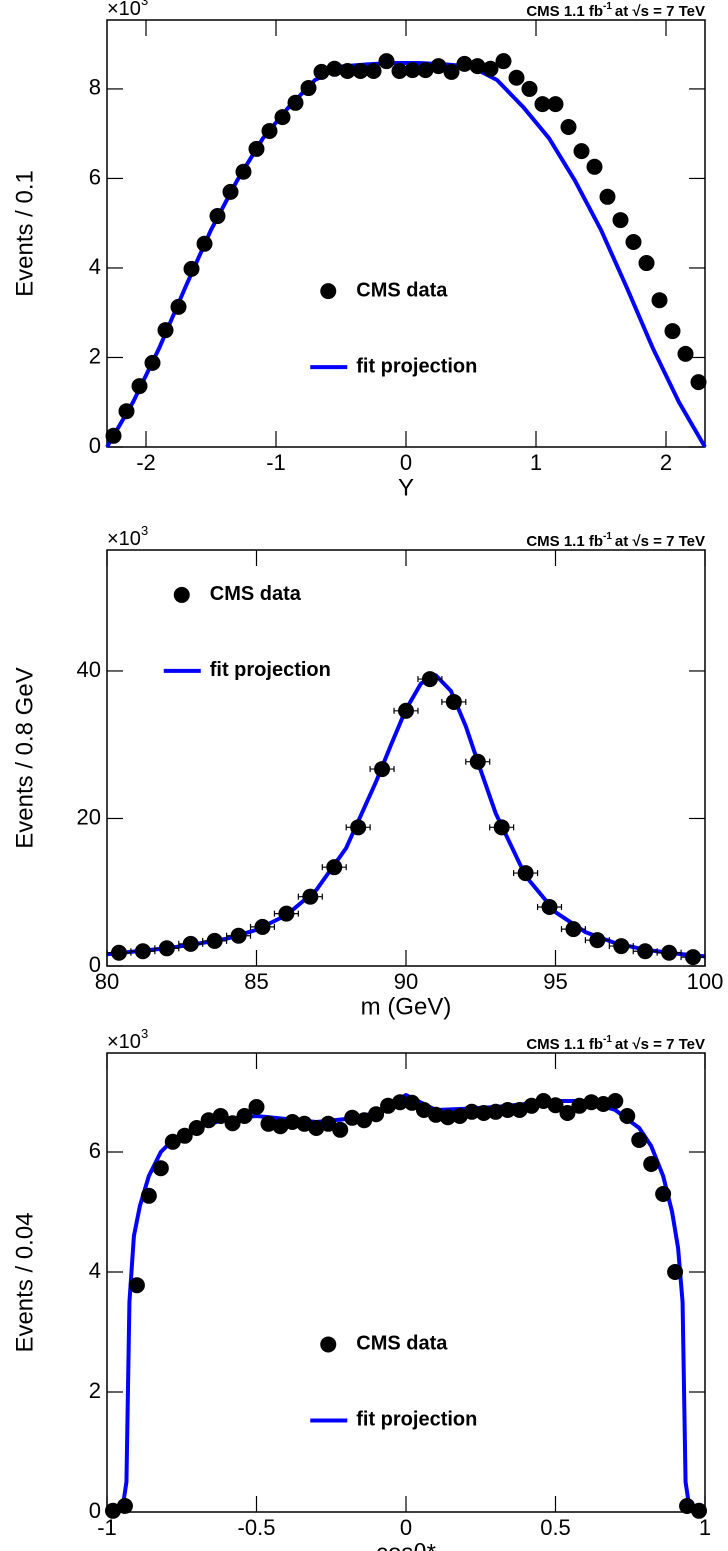  Describe the element at coordinates (276, 462) in the screenshot. I see `x-tick-label: -1` at that location.